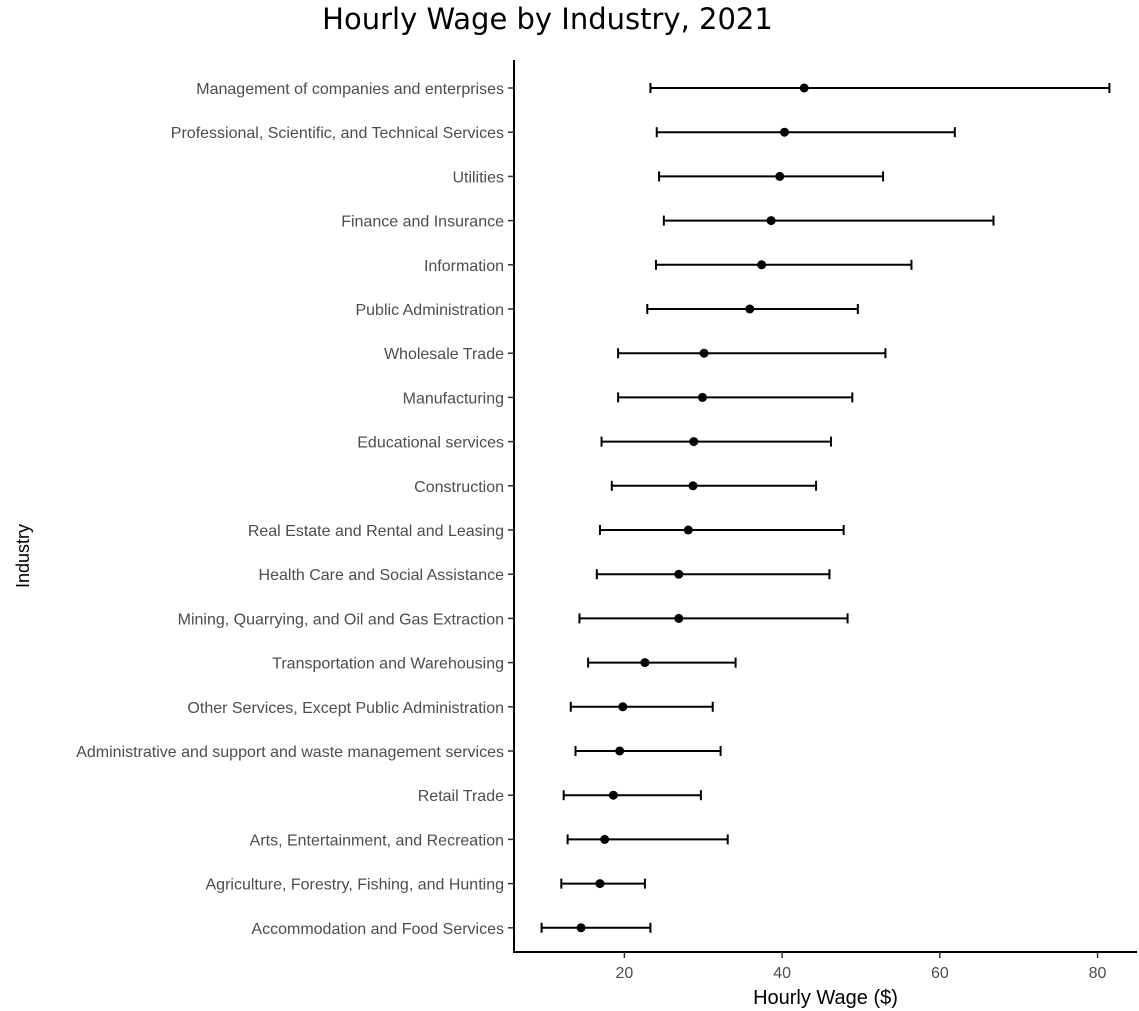  I want to click on x-axis: 20 40 60 80, so click(825, 966).